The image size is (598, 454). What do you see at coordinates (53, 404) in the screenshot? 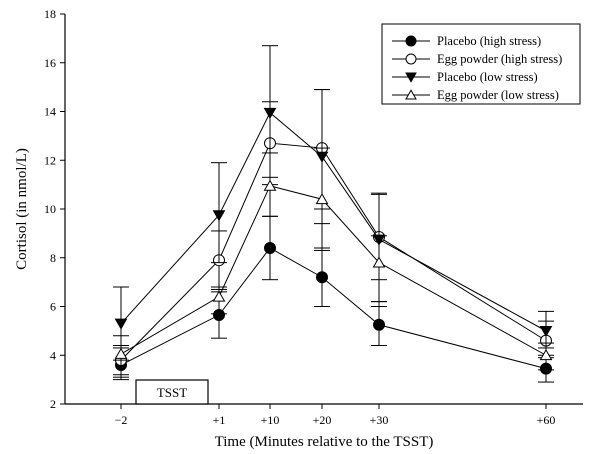
I see `y-tick-label: 2` at bounding box center [53, 404].